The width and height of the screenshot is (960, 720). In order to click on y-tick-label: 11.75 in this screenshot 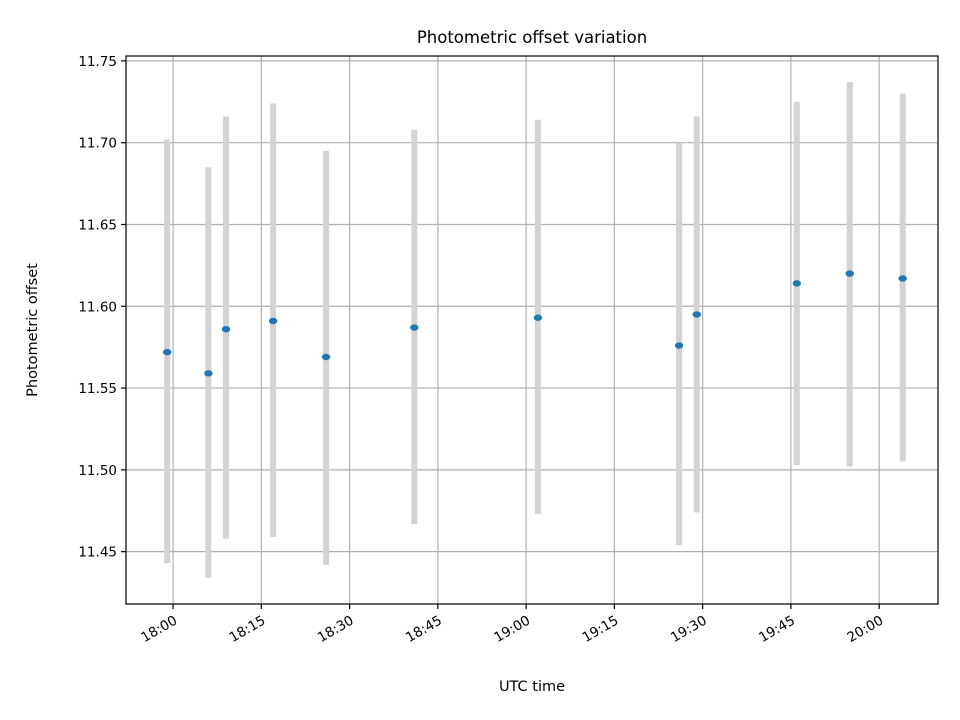, I will do `click(97, 62)`.